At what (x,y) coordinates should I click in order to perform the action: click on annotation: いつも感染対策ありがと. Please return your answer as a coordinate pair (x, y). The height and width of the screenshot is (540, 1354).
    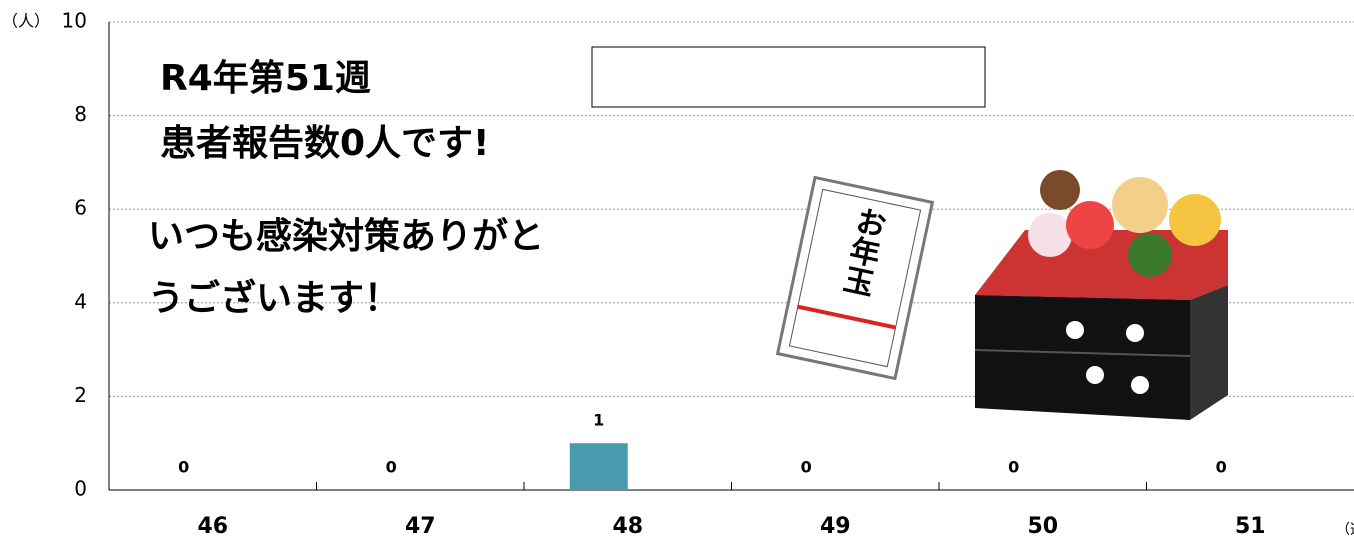
    Looking at the image, I should click on (346, 236).